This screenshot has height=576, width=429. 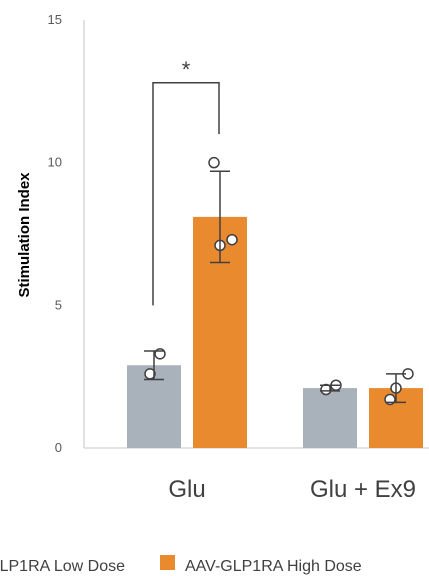 What do you see at coordinates (186, 194) in the screenshot?
I see `significance-bracket` at bounding box center [186, 194].